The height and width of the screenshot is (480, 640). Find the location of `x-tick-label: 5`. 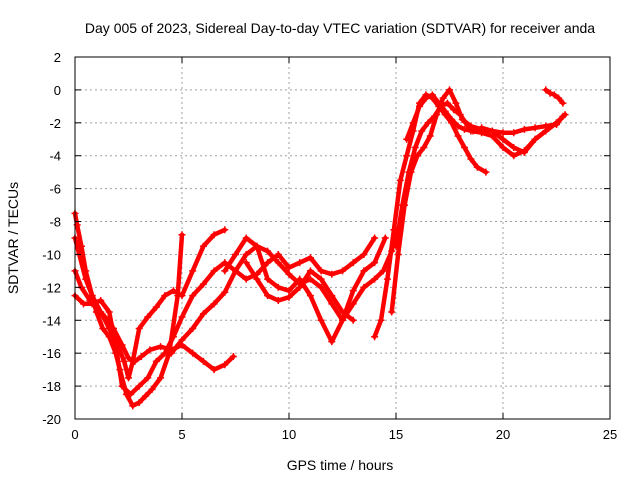

x-tick-label: 5 is located at coordinates (181, 434).